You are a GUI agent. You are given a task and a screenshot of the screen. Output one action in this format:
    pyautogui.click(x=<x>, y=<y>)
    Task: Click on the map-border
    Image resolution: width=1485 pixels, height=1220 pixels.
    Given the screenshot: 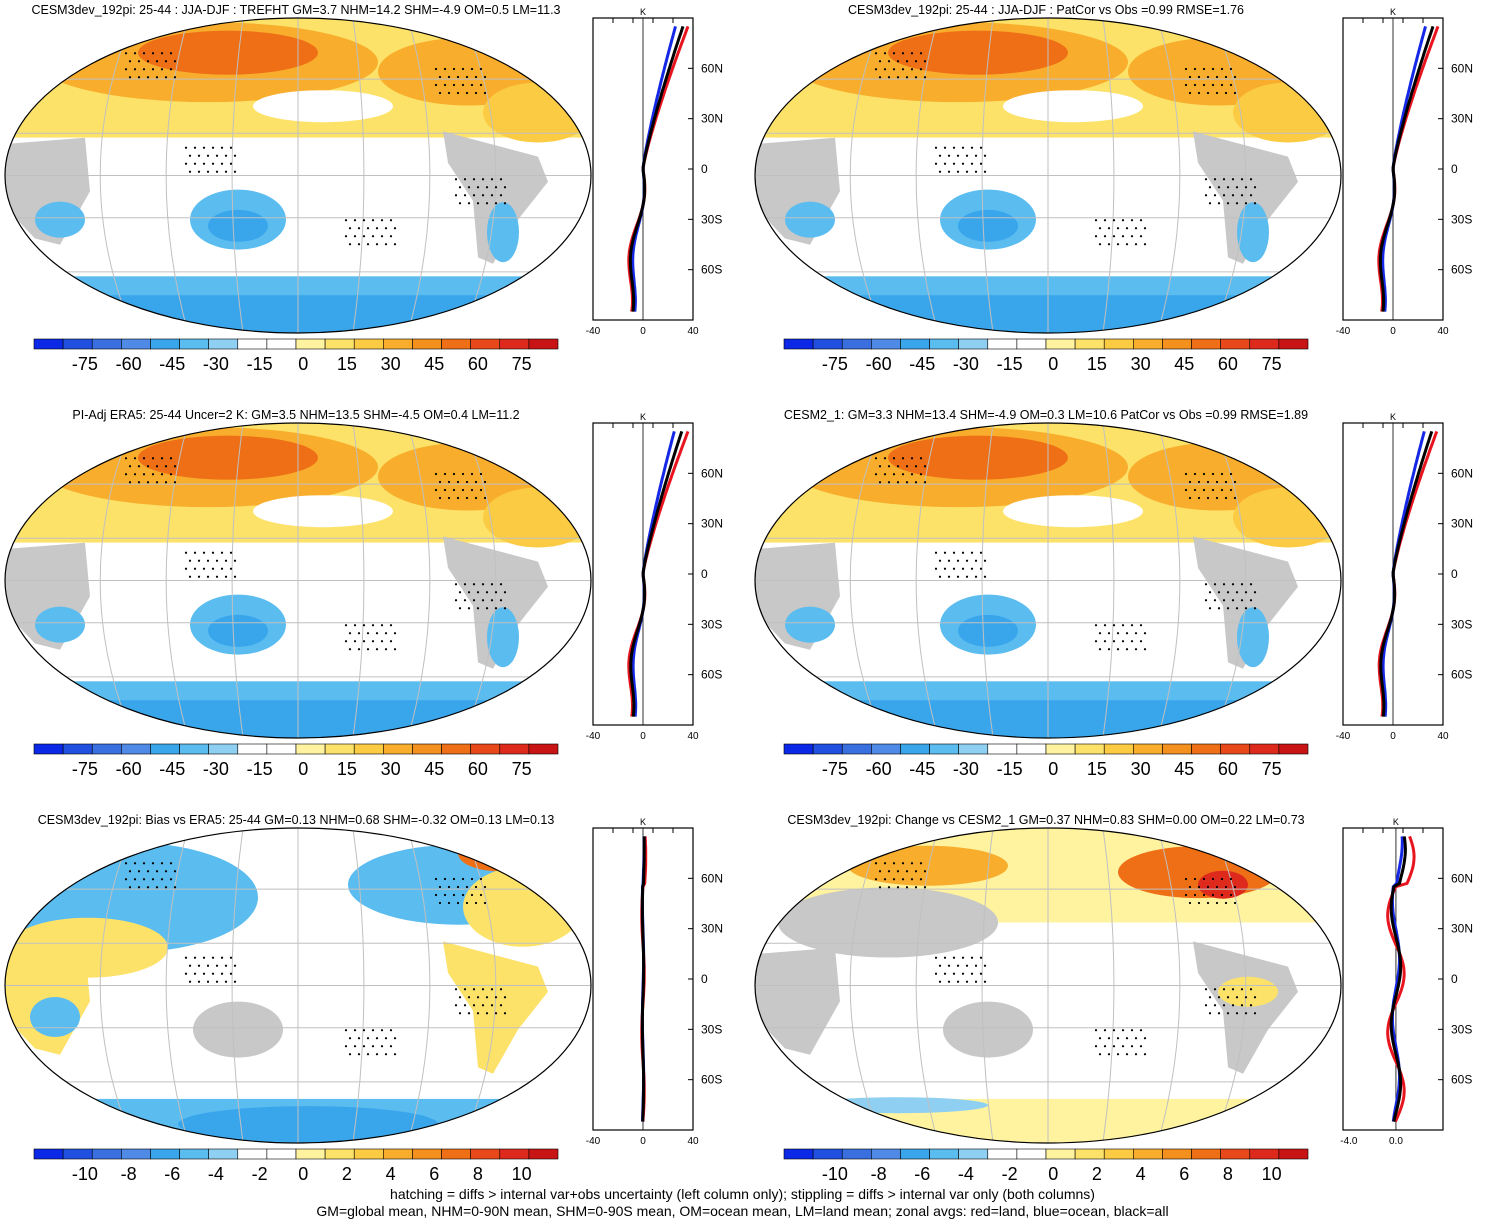 What is the action you would take?
    pyautogui.click(x=1048, y=175)
    